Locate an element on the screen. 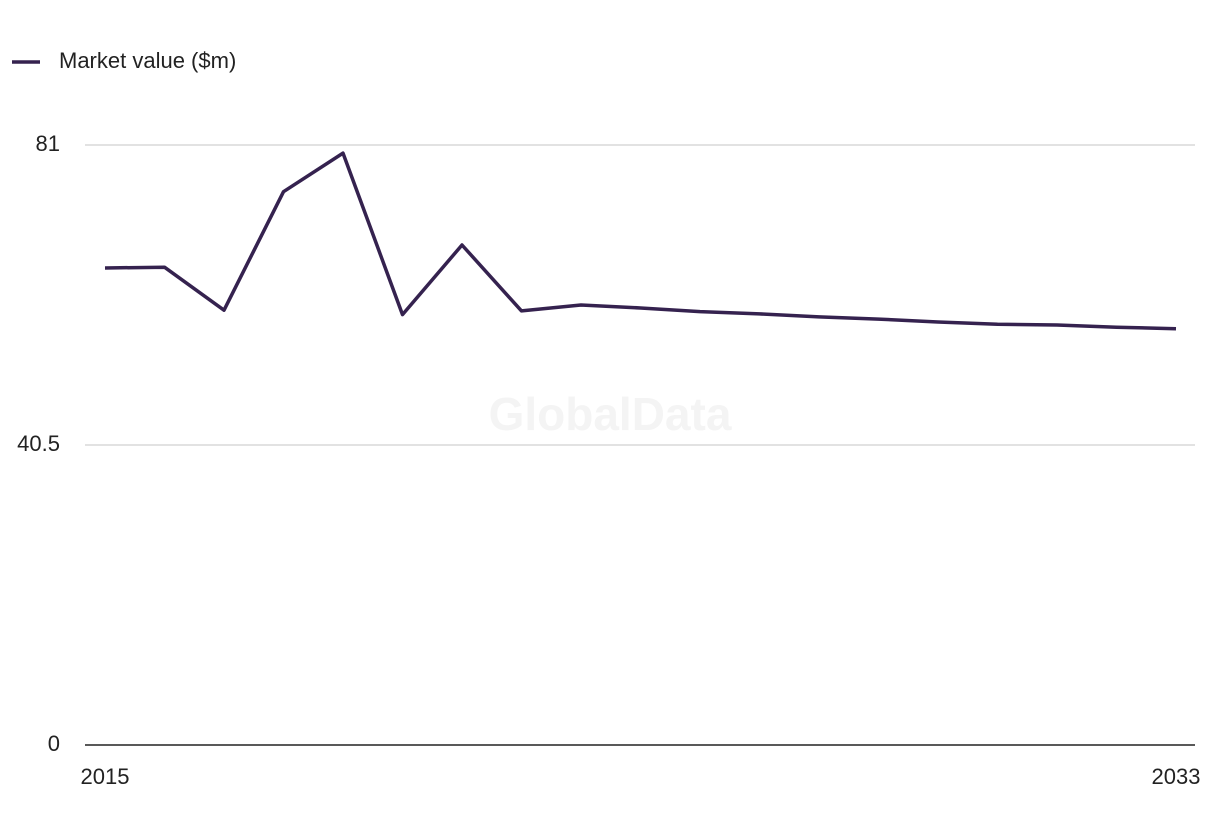 The height and width of the screenshot is (836, 1220). y-tick-label: 0 is located at coordinates (54, 743).